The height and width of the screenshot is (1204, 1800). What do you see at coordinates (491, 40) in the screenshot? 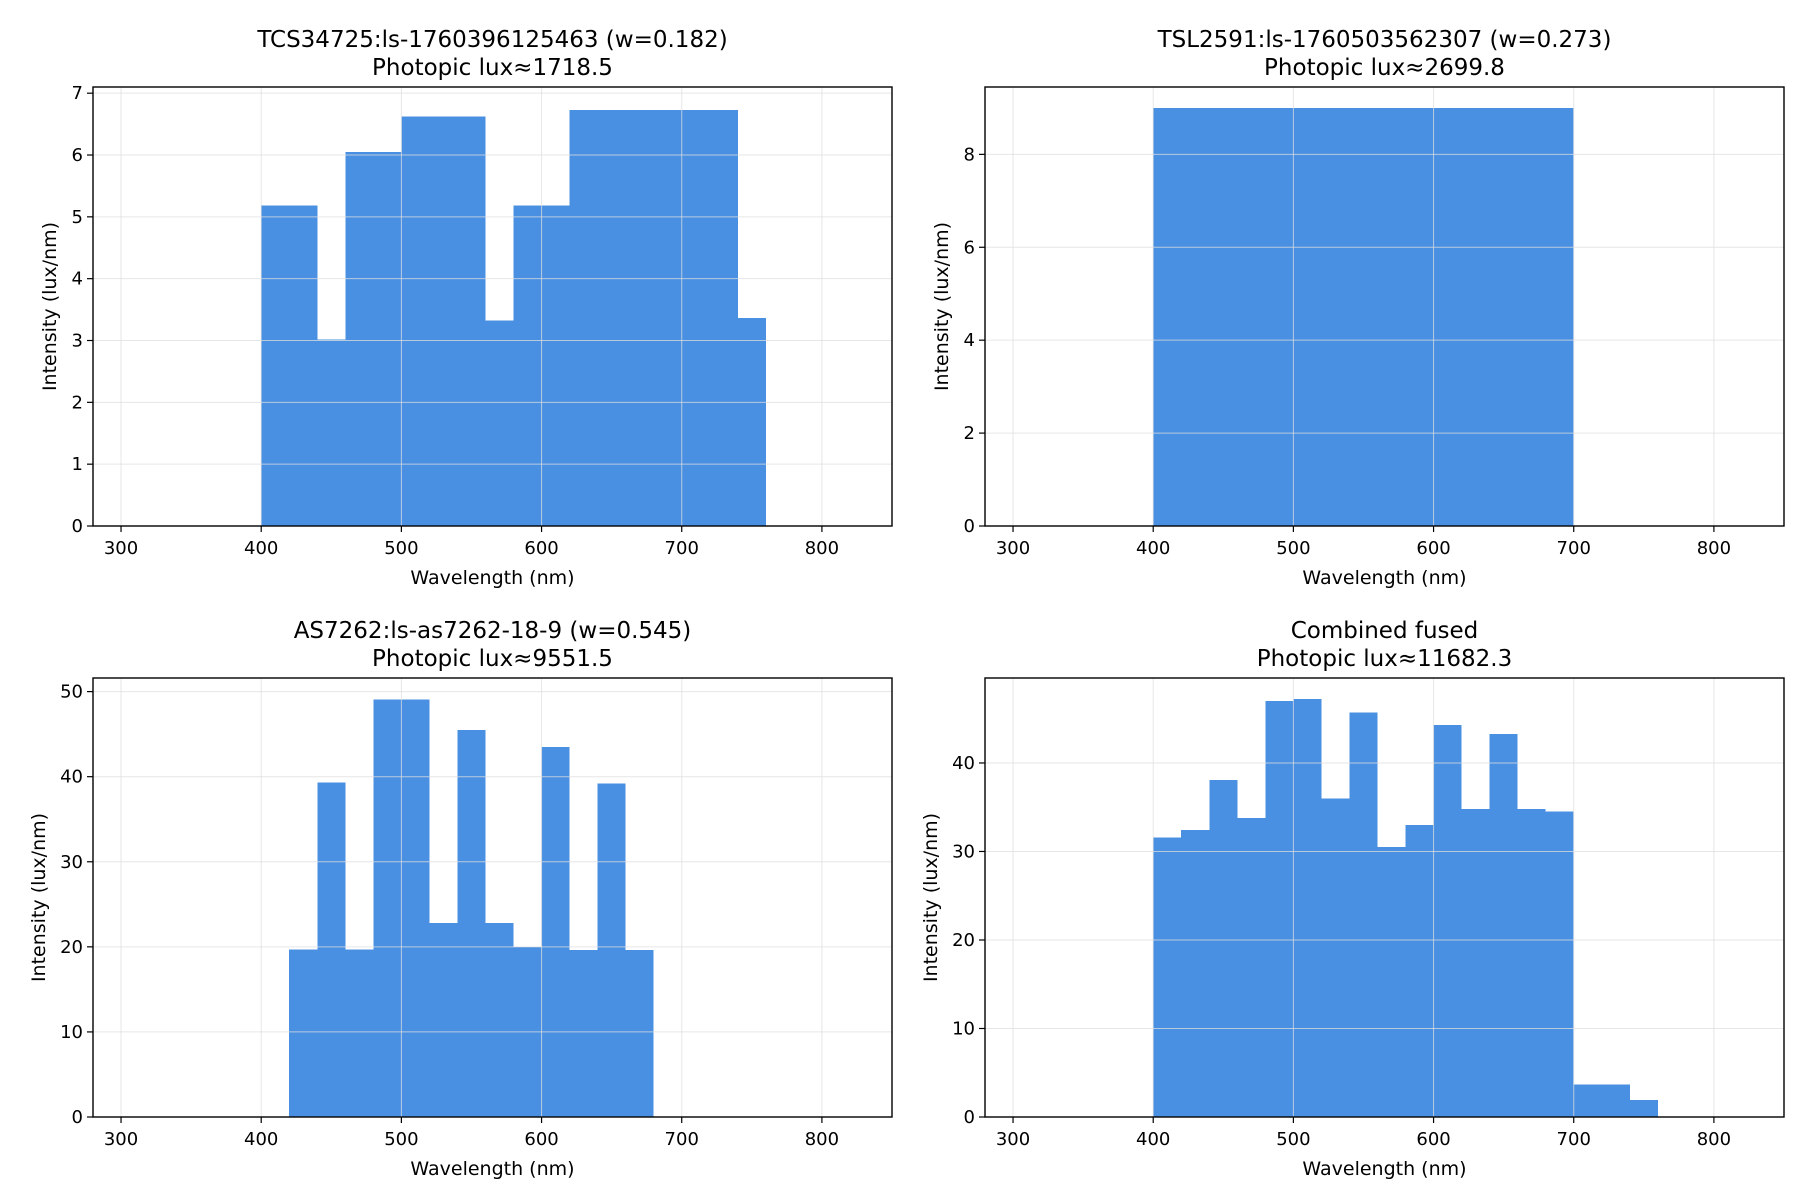
I see `chart-title: TCS34725:ls-1760396125463 (w=0.182)` at bounding box center [491, 40].